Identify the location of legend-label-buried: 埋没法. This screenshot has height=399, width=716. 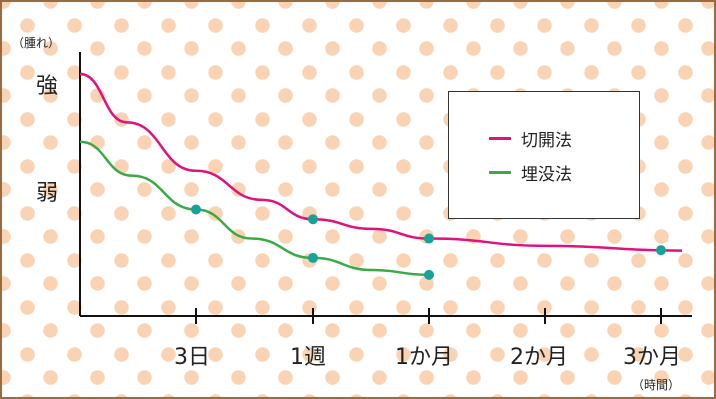
(546, 175).